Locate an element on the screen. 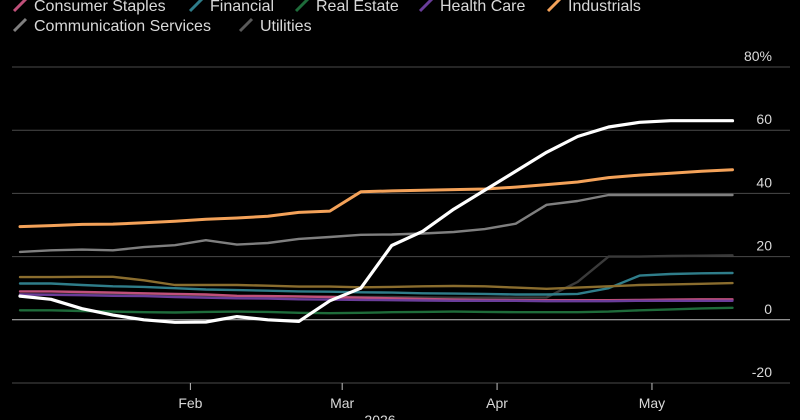 The image size is (800, 420). x-tick-label: Apr is located at coordinates (497, 403).